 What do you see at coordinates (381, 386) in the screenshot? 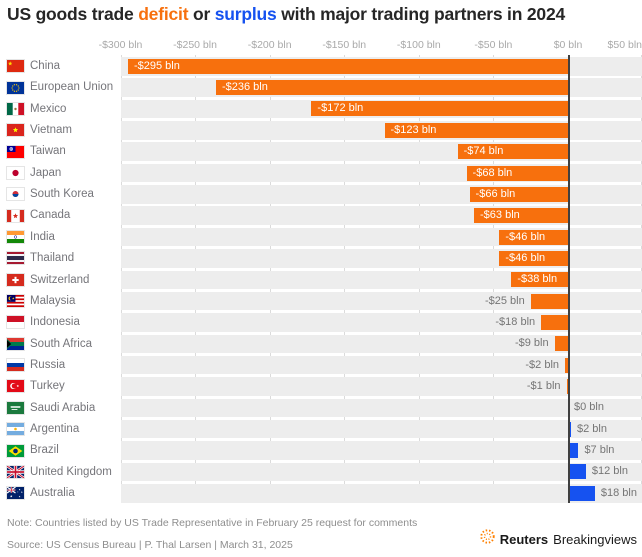
I see `row-band-turkey` at bounding box center [381, 386].